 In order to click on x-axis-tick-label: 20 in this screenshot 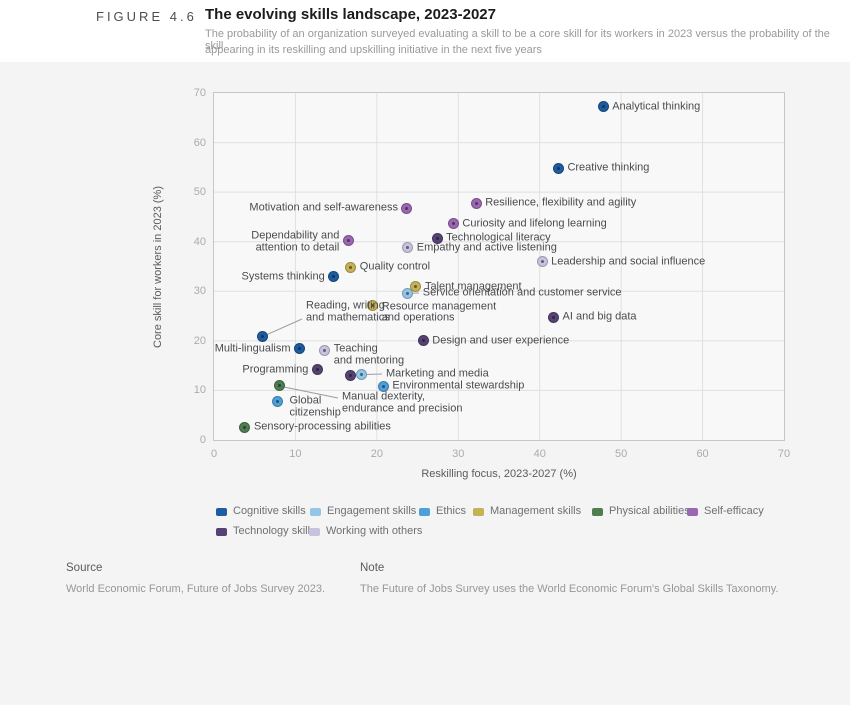, I will do `click(376, 454)`.